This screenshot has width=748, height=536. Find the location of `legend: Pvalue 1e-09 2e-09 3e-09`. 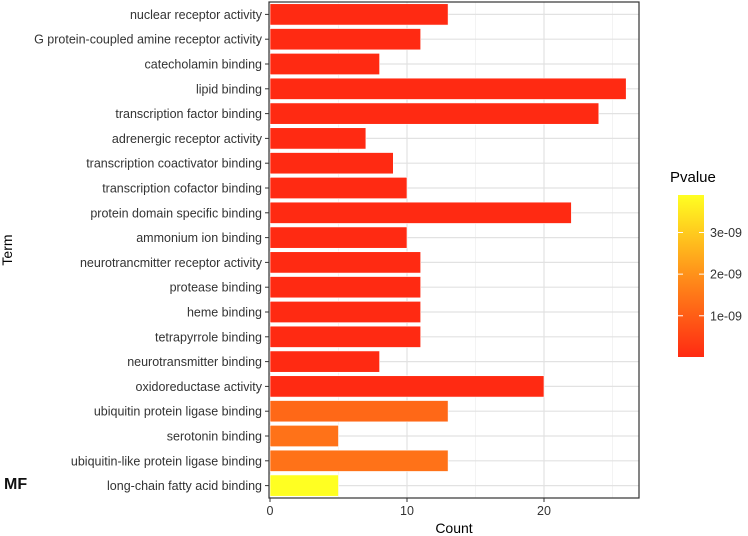

legend: Pvalue 1e-09 2e-09 3e-09 is located at coordinates (706, 263).